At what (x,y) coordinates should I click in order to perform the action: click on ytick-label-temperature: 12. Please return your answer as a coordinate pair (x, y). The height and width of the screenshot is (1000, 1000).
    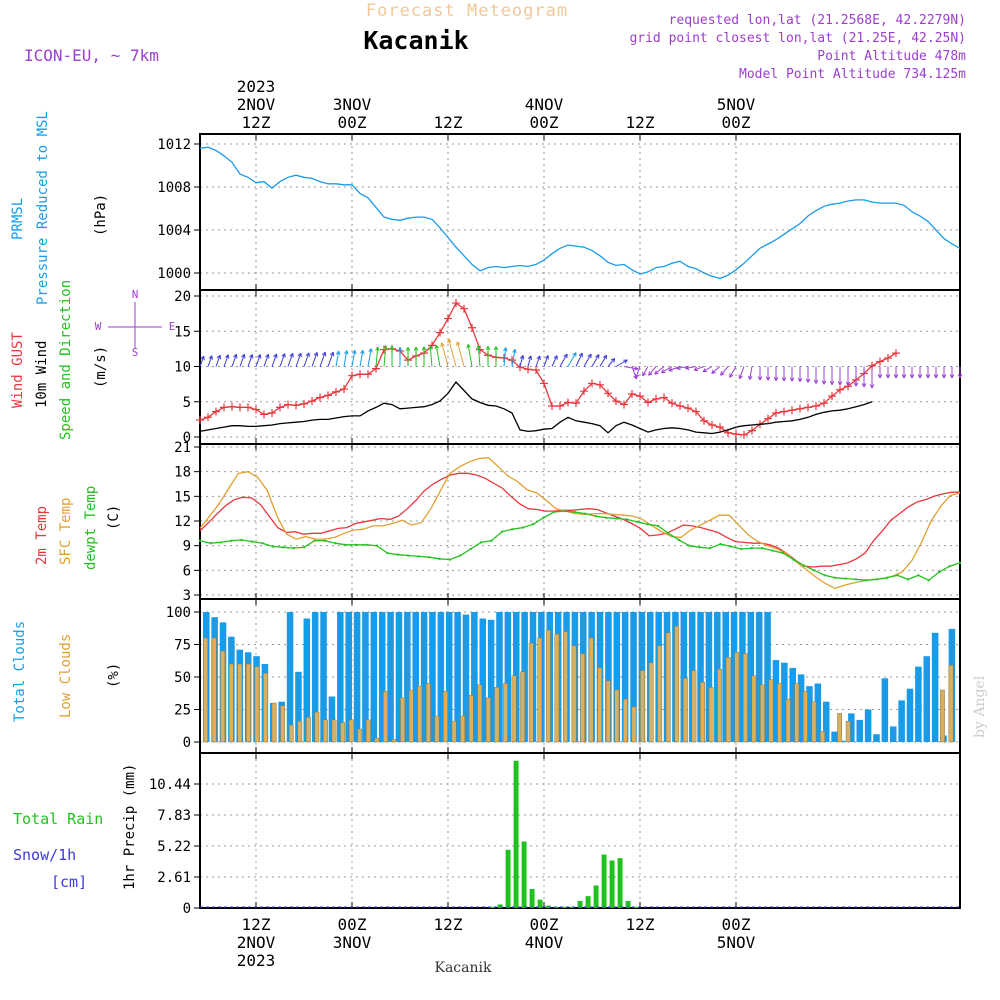
    Looking at the image, I should click on (182, 522).